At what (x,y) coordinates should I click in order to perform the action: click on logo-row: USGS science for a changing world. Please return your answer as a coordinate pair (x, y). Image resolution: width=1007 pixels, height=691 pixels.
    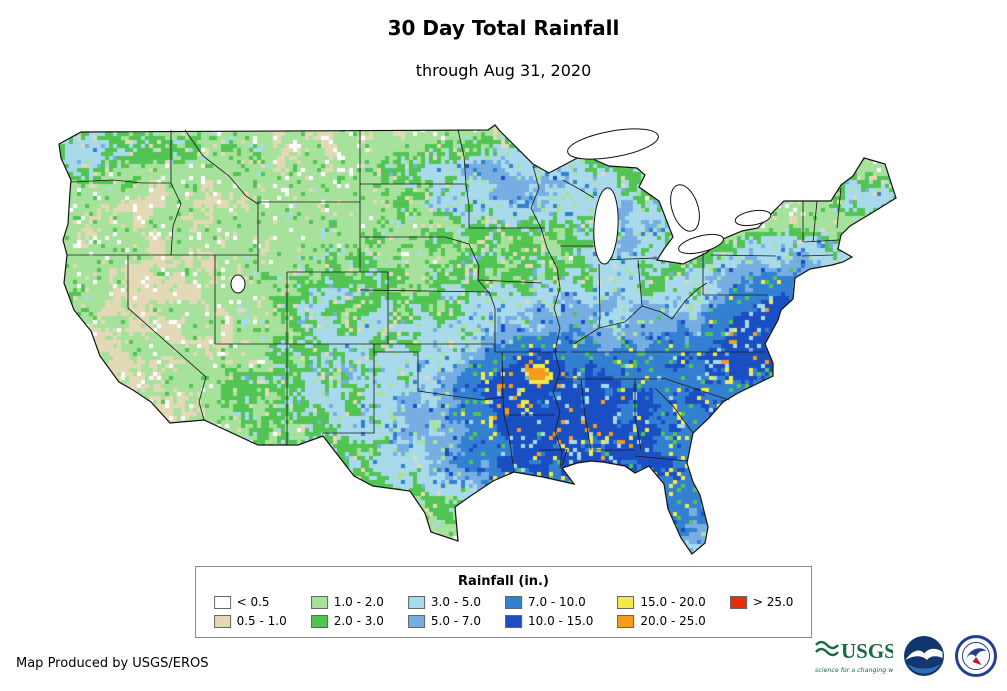
    Looking at the image, I should click on (905, 656).